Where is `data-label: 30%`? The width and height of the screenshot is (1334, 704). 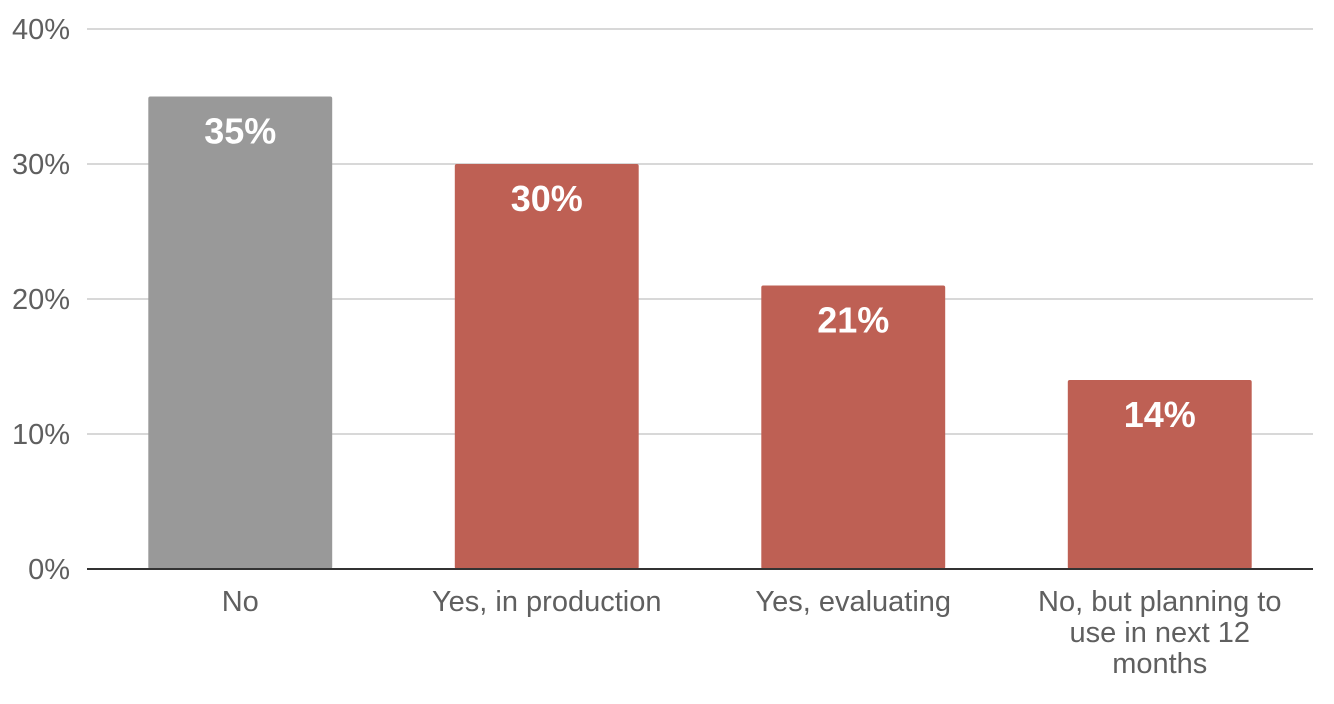
data-label: 30% is located at coordinates (547, 198).